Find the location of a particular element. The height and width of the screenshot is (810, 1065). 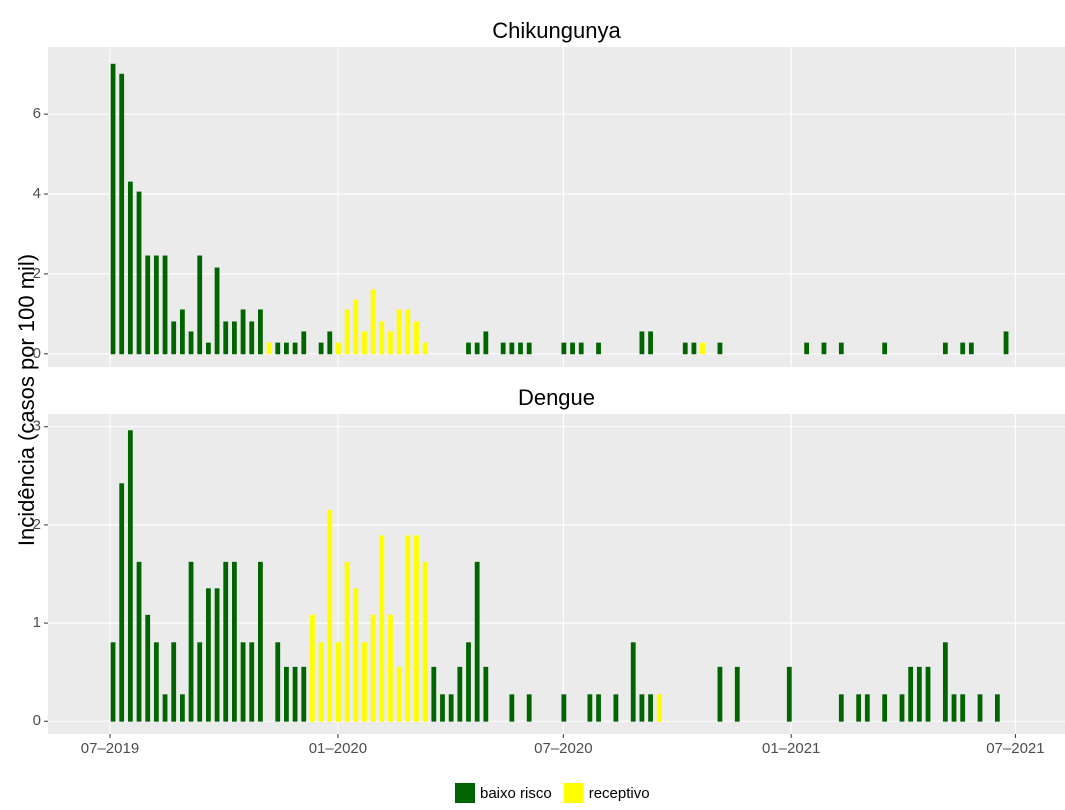

panel-title: Chikungunya is located at coordinates (556, 30).